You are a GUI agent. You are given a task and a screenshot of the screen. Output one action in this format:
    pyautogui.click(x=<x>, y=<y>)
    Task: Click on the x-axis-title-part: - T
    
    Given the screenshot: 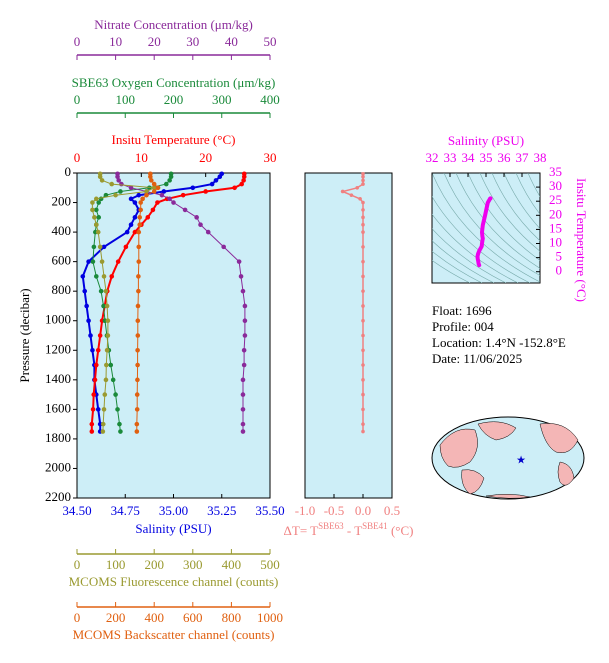 What is the action you would take?
    pyautogui.click(x=353, y=530)
    